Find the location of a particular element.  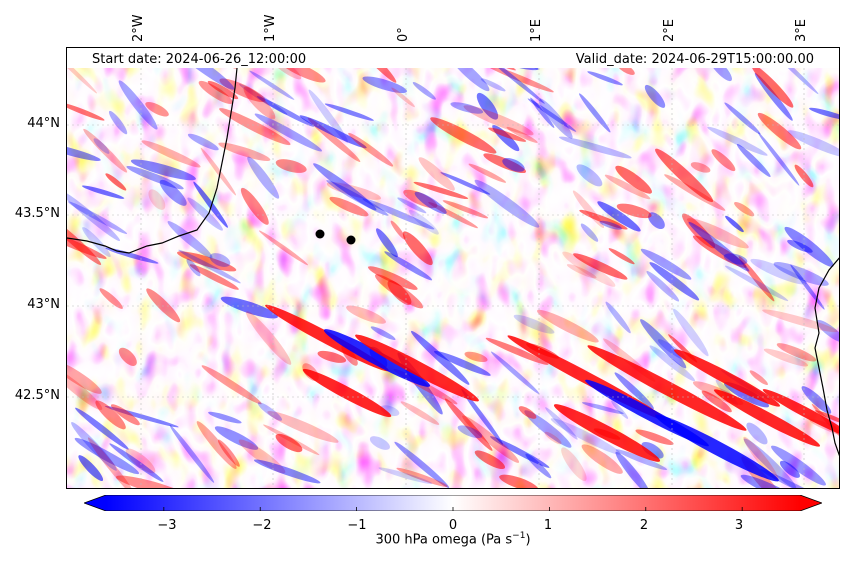

colorbar-tick: 2 is located at coordinates (644, 525).